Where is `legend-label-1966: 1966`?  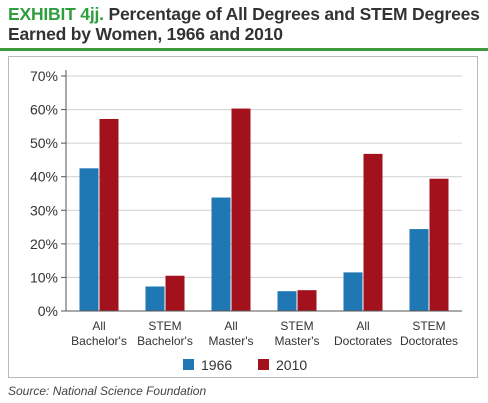 legend-label-1966: 1966 is located at coordinates (216, 365).